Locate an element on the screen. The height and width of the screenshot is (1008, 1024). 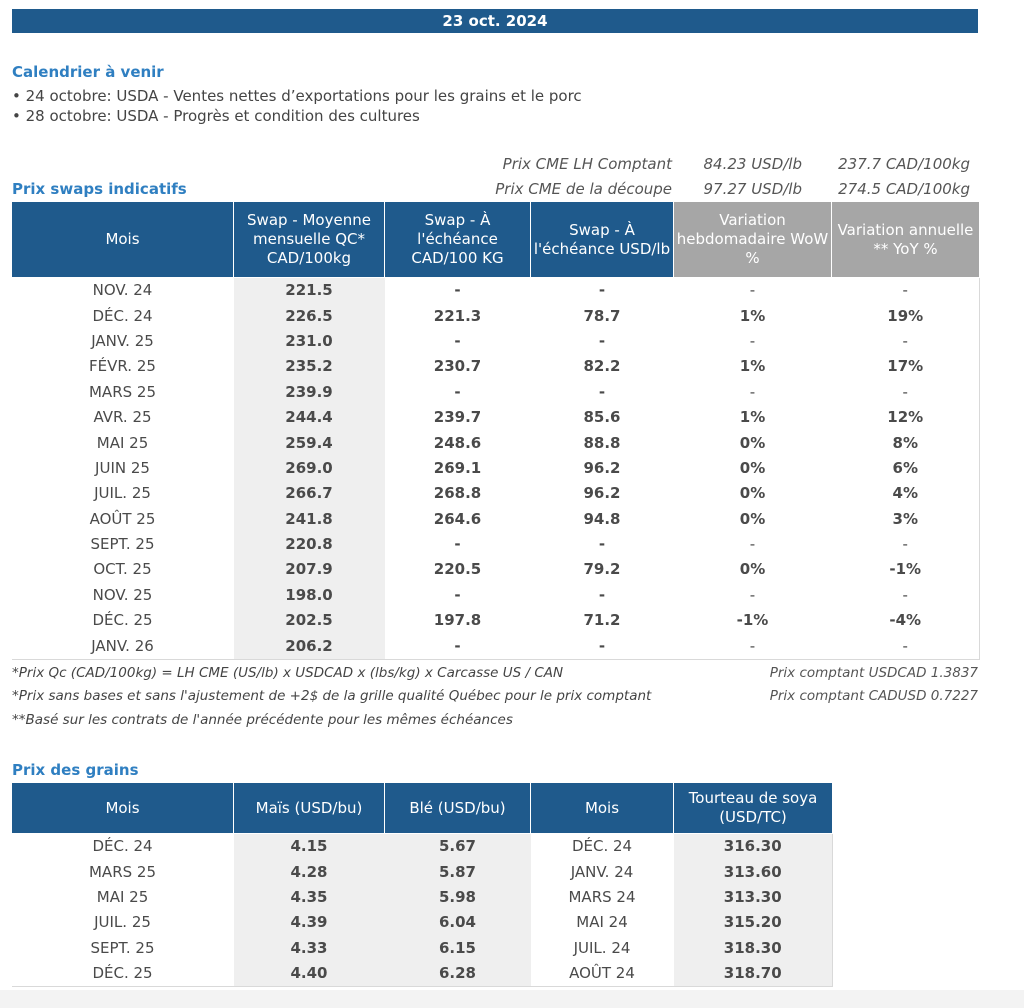
bottom-strip is located at coordinates (512, 999).